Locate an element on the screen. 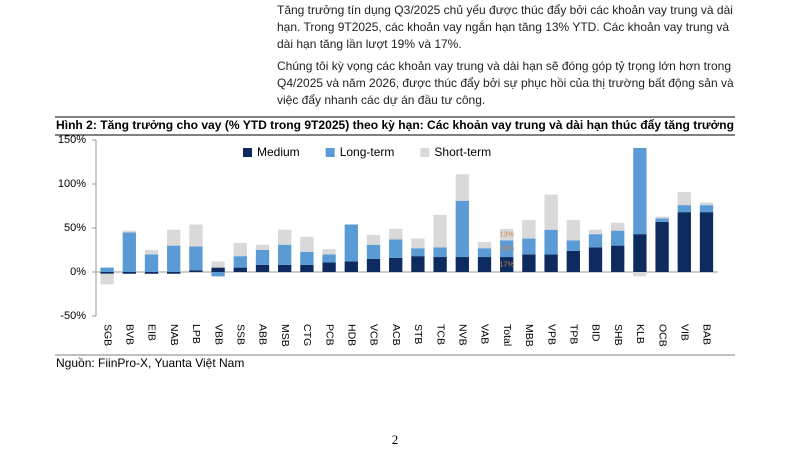 The width and height of the screenshot is (790, 462). x-tick-label: TPB is located at coordinates (574, 334).